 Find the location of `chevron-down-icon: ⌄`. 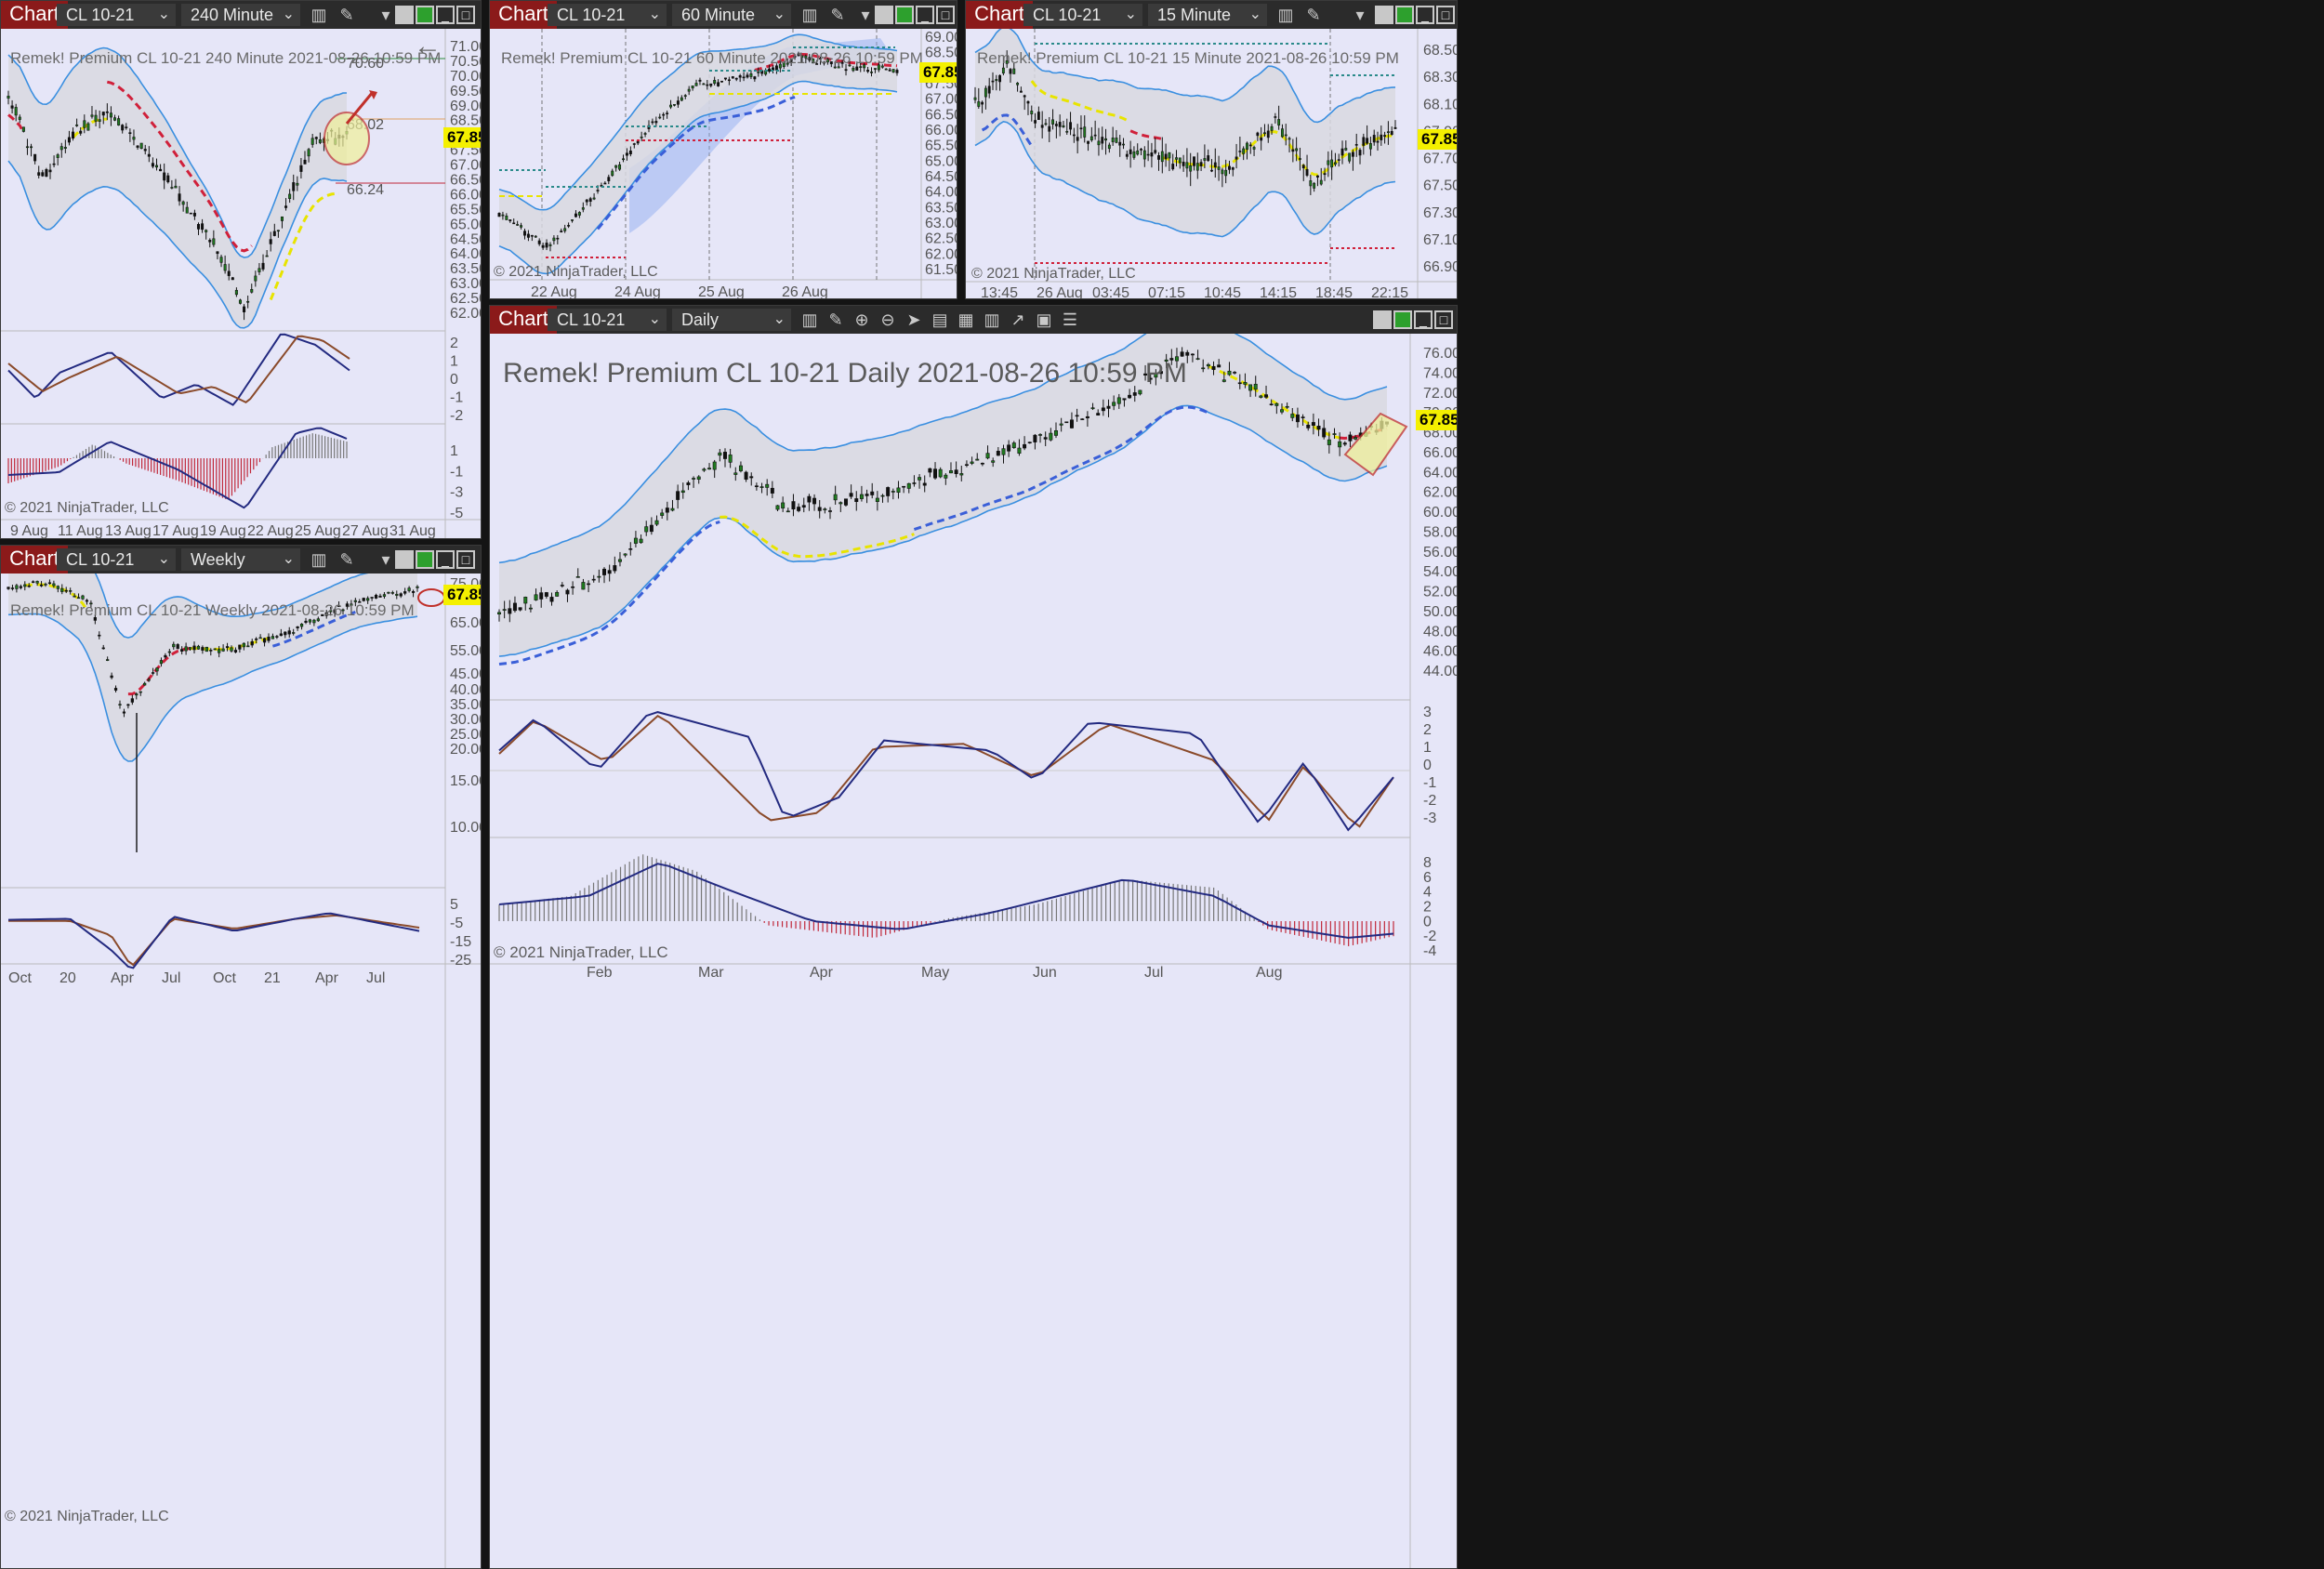

chevron-down-icon: ⌄ is located at coordinates (654, 319).